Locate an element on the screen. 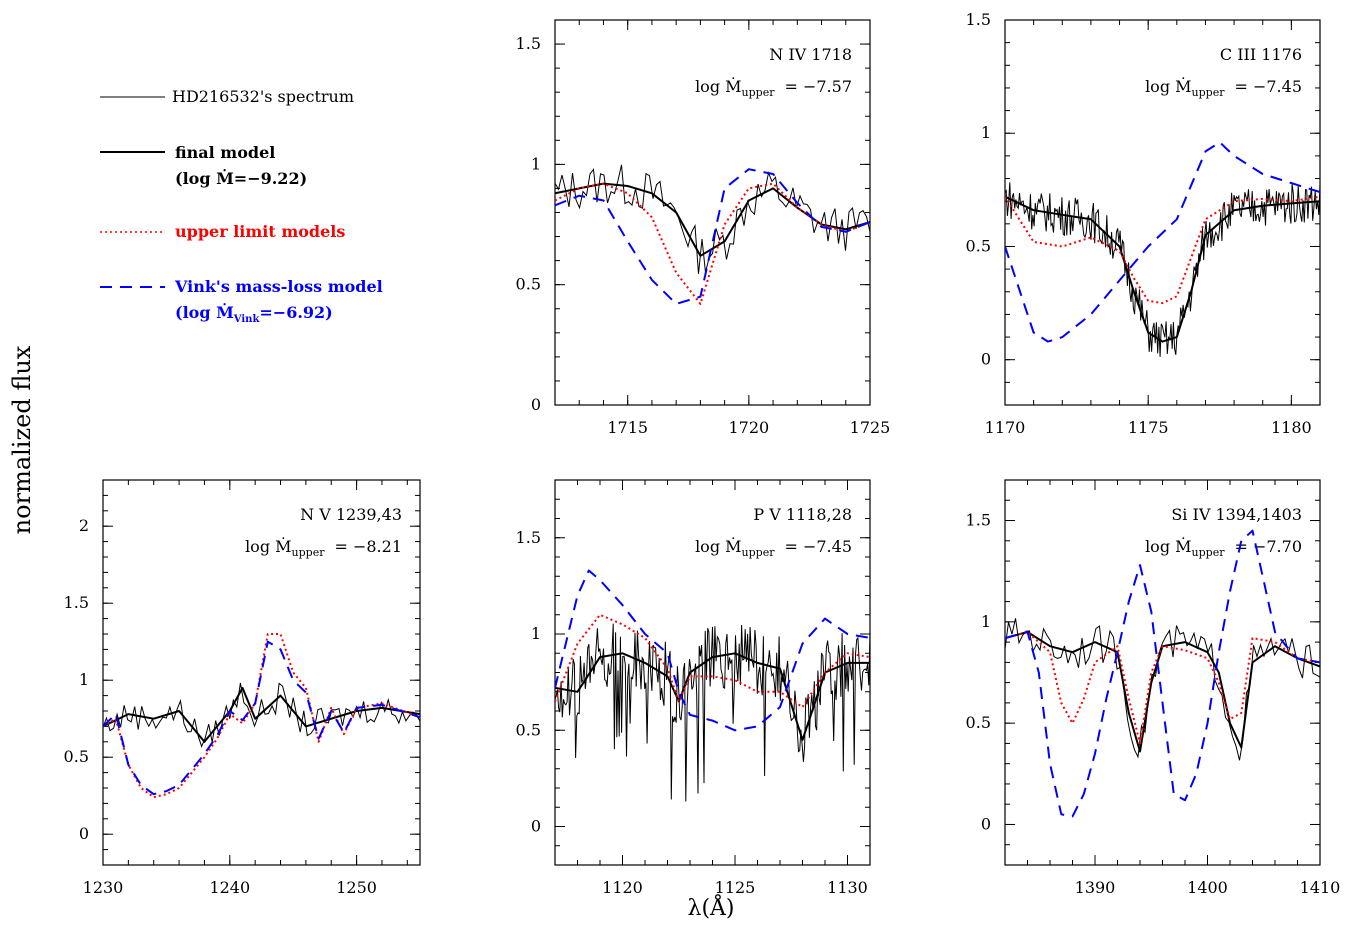  legend-vink-sub: (log ṀVink=−6.92) is located at coordinates (254, 313).